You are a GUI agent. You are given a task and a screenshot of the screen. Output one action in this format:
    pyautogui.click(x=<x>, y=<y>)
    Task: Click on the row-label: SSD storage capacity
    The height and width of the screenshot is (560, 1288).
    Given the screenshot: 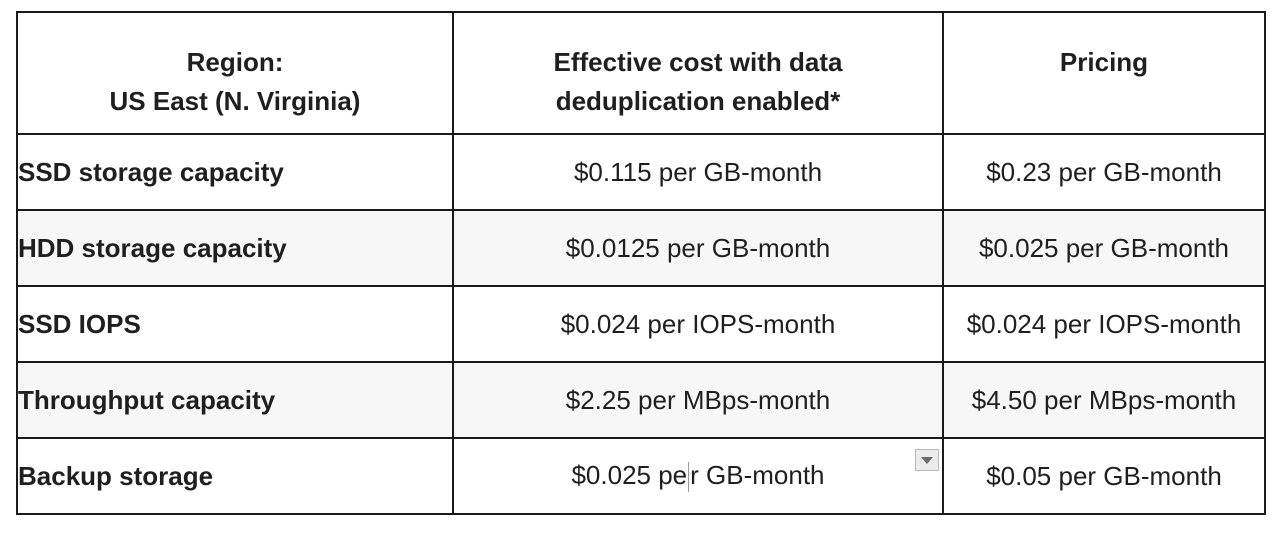 What is the action you would take?
    pyautogui.click(x=235, y=172)
    